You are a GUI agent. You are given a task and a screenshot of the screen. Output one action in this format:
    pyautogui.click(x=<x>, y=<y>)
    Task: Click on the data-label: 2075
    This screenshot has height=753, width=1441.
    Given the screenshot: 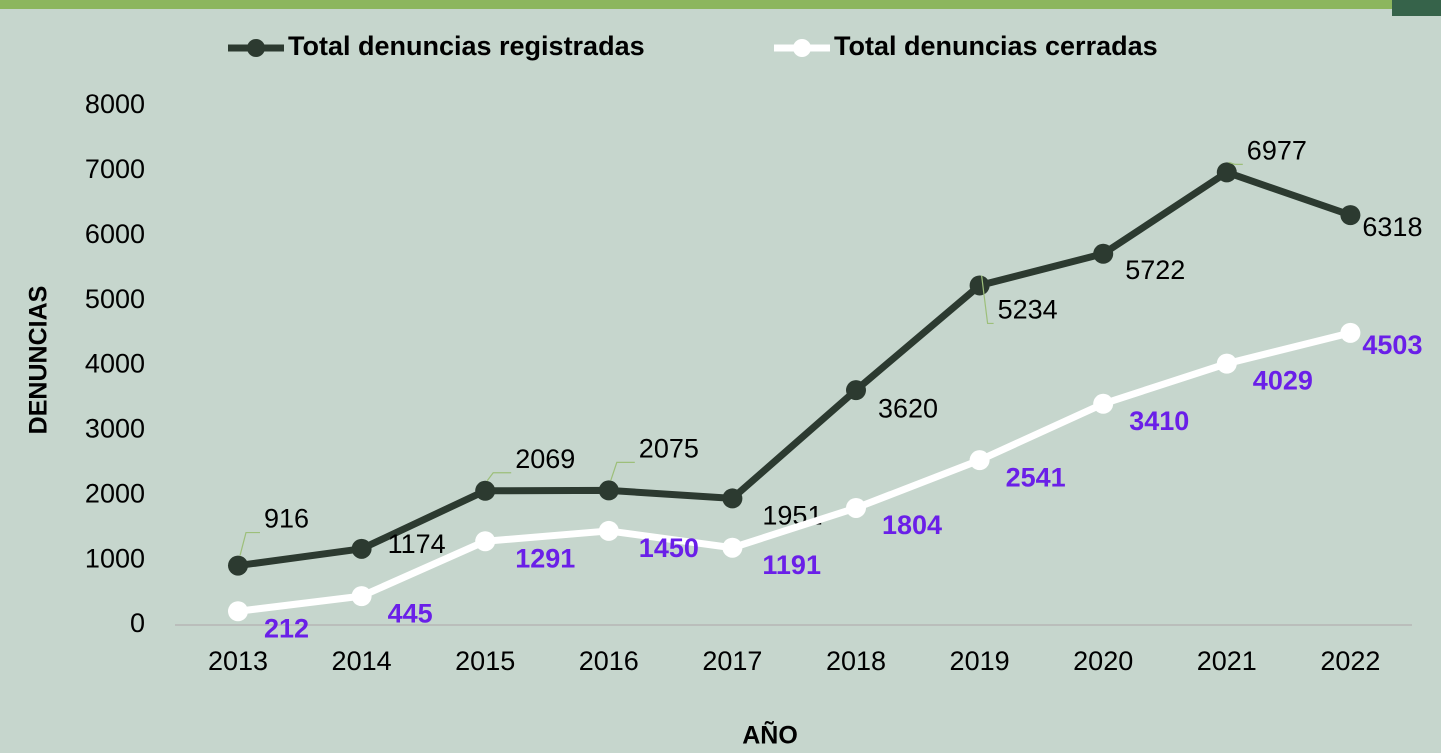 What is the action you would take?
    pyautogui.click(x=669, y=449)
    